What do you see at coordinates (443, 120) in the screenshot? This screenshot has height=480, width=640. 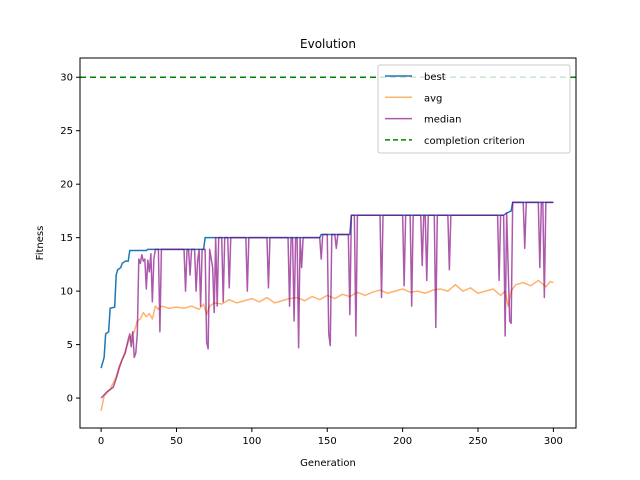 I see `legend-label-median: median` at bounding box center [443, 120].